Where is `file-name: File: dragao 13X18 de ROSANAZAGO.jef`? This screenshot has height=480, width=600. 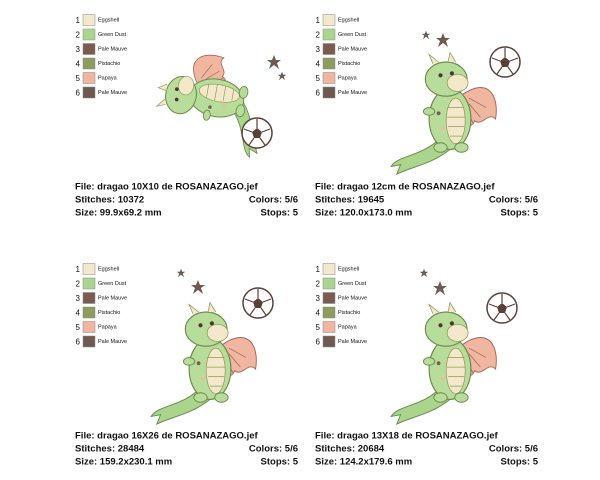 file-name: File: dragao 13X18 de ROSANAZAGO.jef is located at coordinates (406, 436).